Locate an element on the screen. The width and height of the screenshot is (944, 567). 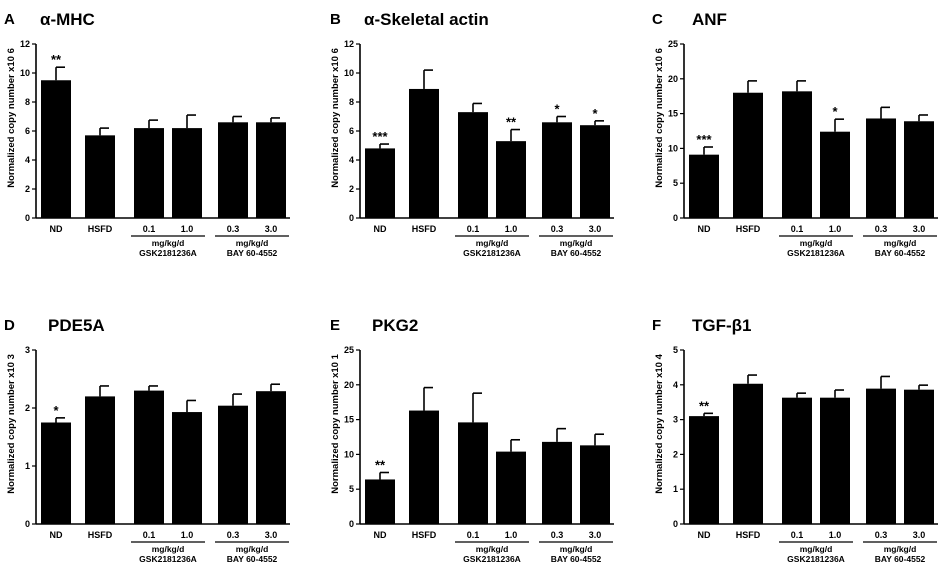
panel-letter: C is located at coordinates (657, 19).